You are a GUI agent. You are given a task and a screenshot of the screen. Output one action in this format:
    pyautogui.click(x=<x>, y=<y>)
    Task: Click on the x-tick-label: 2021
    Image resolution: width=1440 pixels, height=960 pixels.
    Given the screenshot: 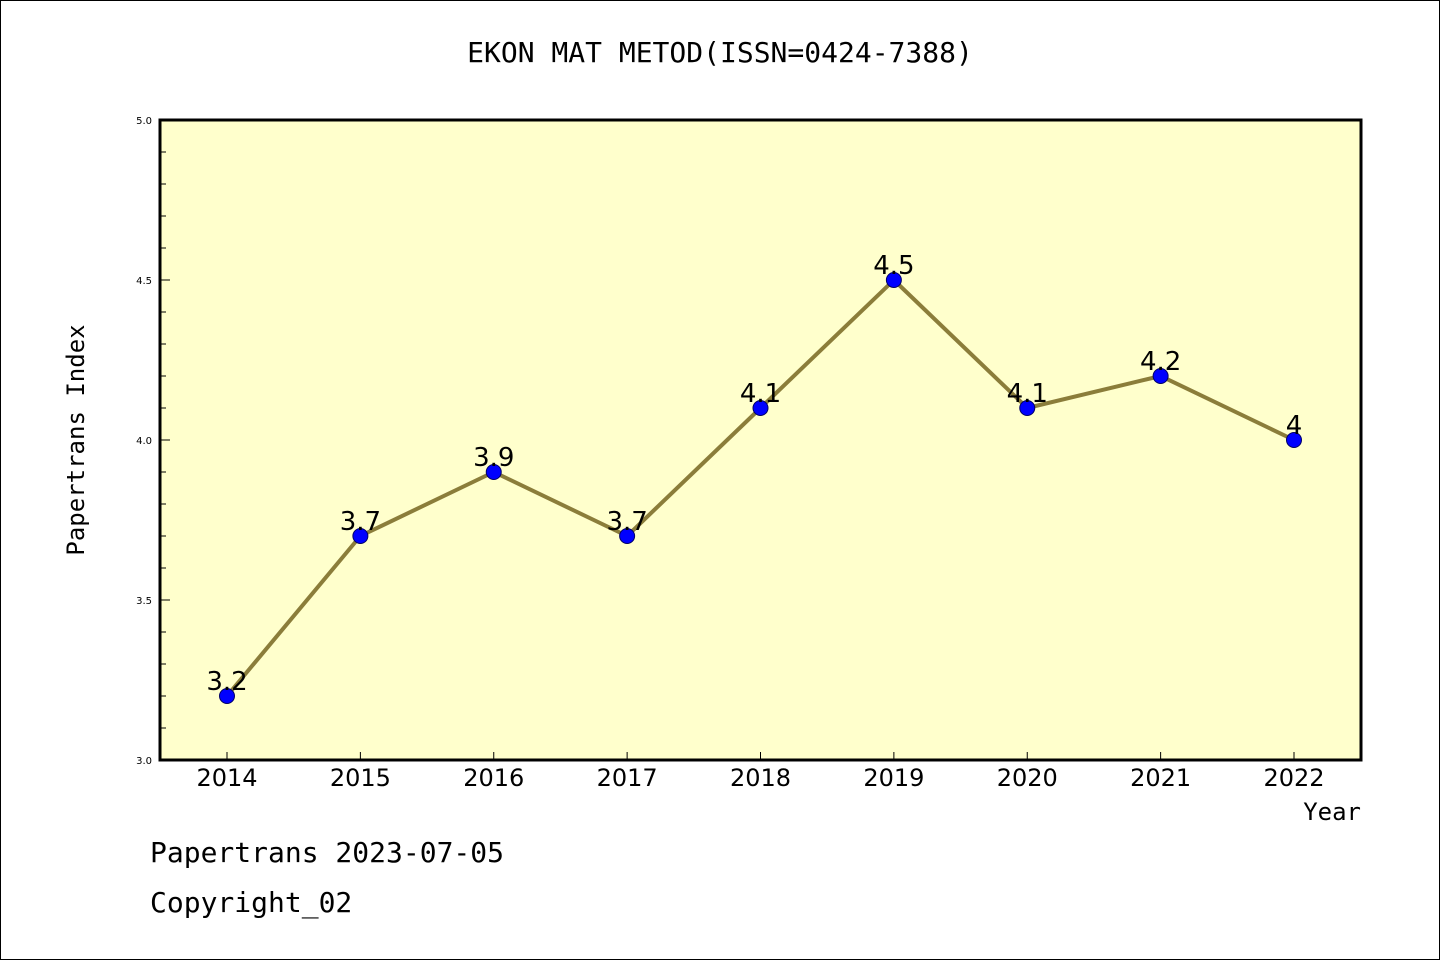 What is the action you would take?
    pyautogui.click(x=1160, y=778)
    